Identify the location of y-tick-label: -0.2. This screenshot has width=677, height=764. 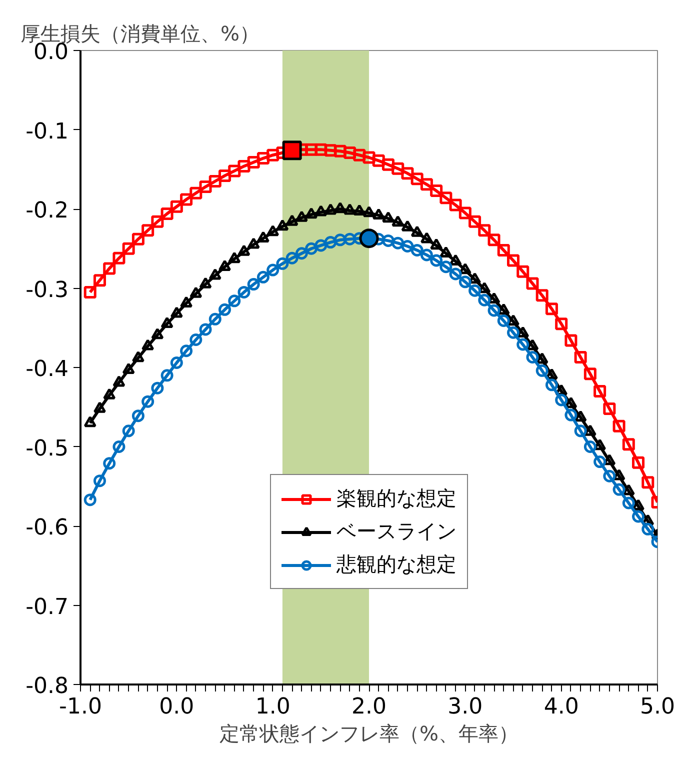
(47, 211).